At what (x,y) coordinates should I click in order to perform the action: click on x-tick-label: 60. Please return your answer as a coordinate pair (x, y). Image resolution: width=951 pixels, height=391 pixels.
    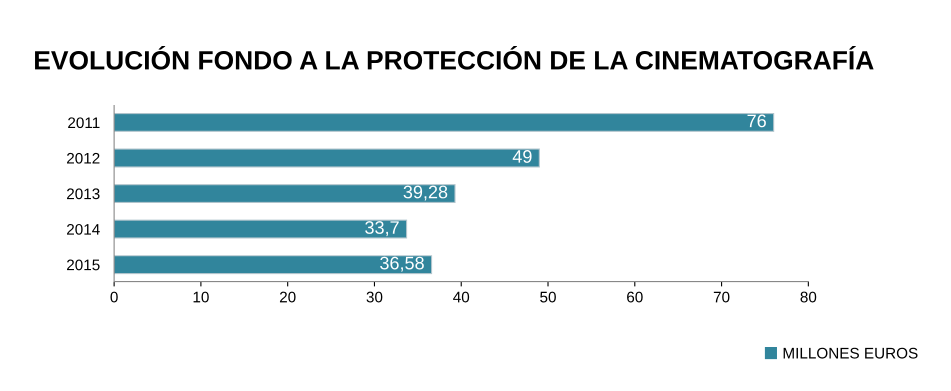
    Looking at the image, I should click on (635, 297).